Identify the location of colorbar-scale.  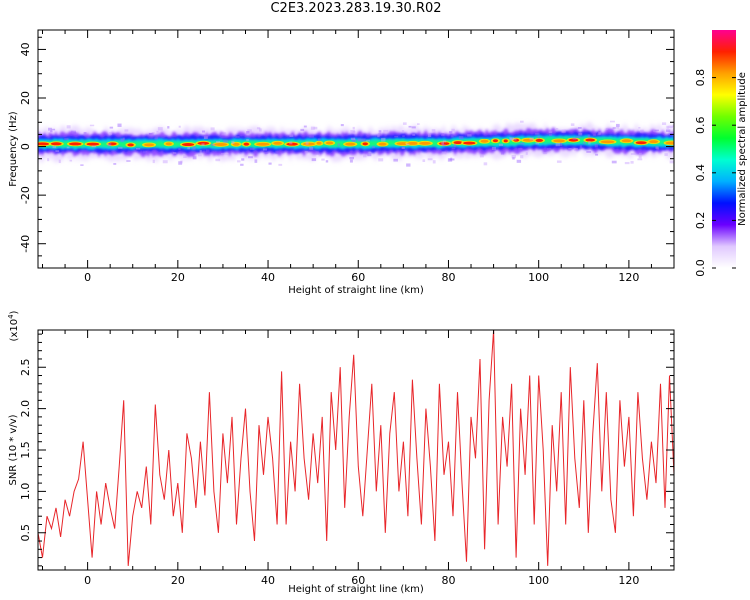
(724, 149).